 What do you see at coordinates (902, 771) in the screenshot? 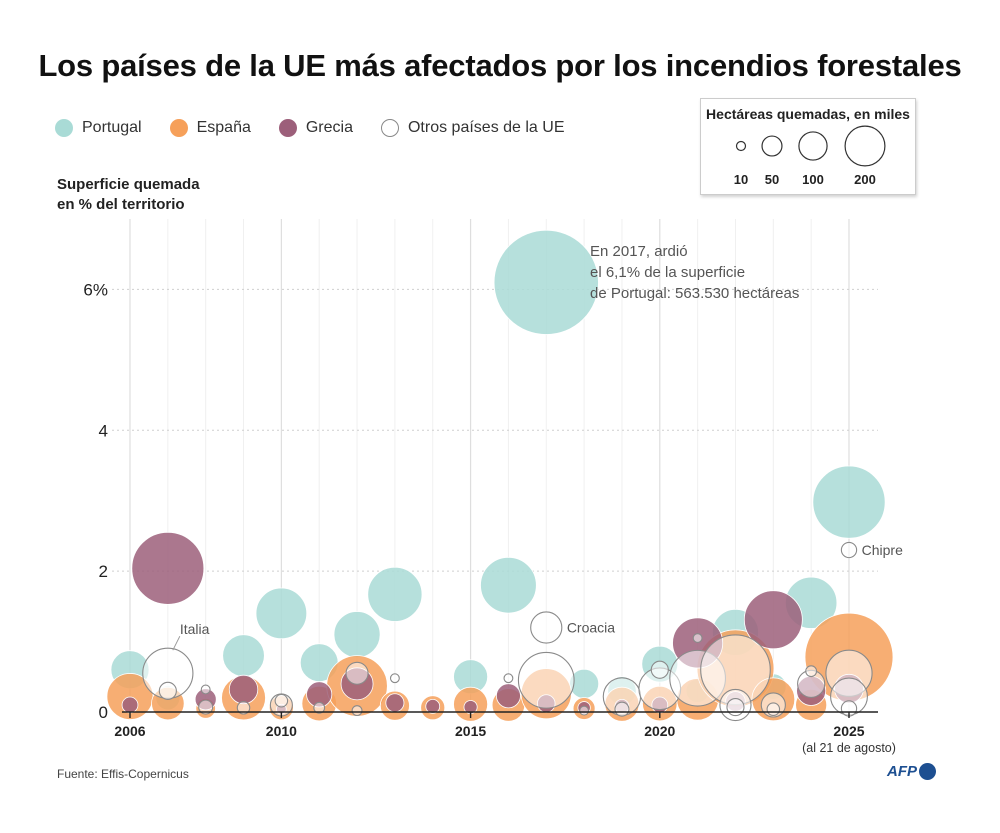
I see `afp-logo-text: AFP` at bounding box center [902, 771].